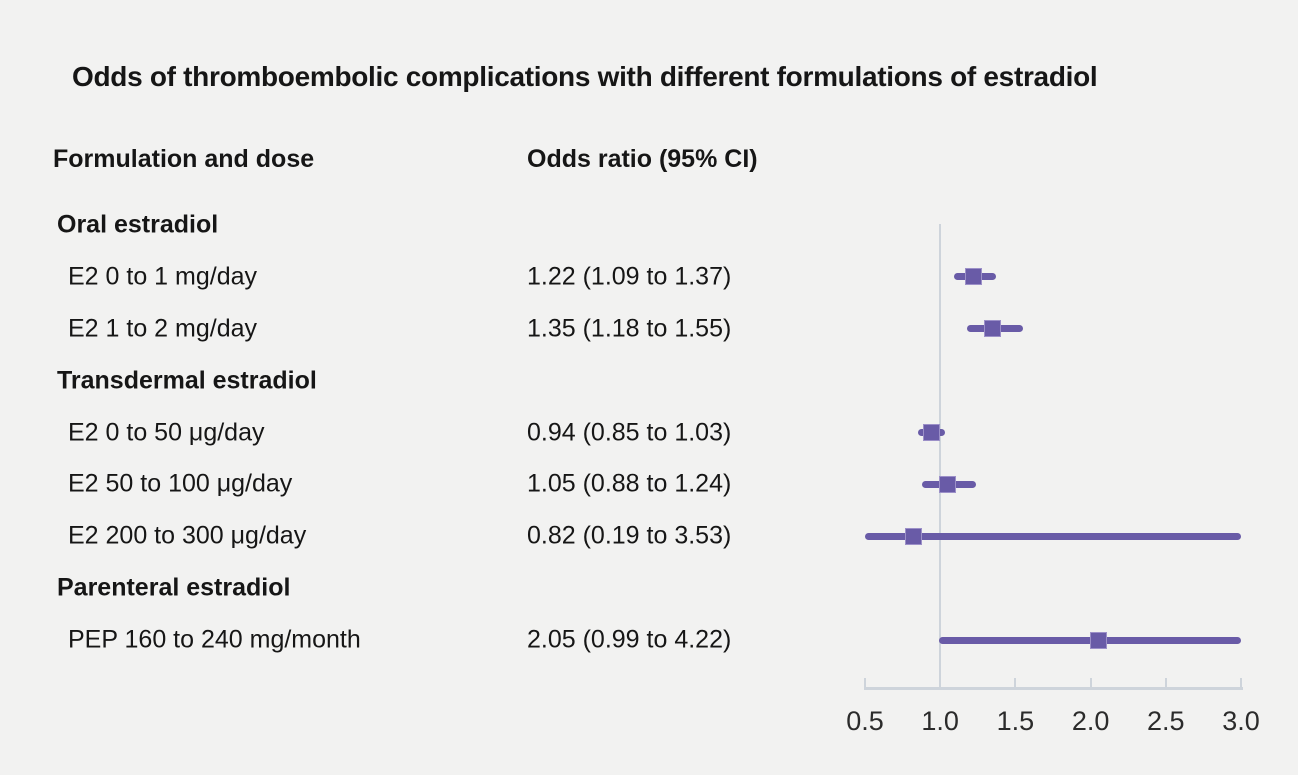  Describe the element at coordinates (430, 588) in the screenshot. I see `section-row: Parenteral estradiol` at that location.